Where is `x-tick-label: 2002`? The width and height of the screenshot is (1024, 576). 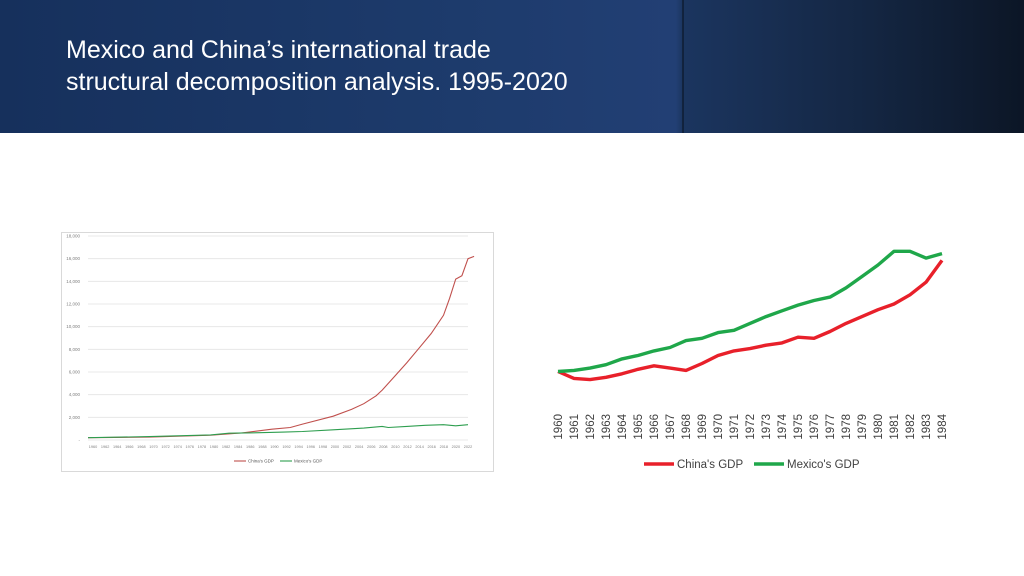
x-tick-label: 2002 is located at coordinates (347, 447).